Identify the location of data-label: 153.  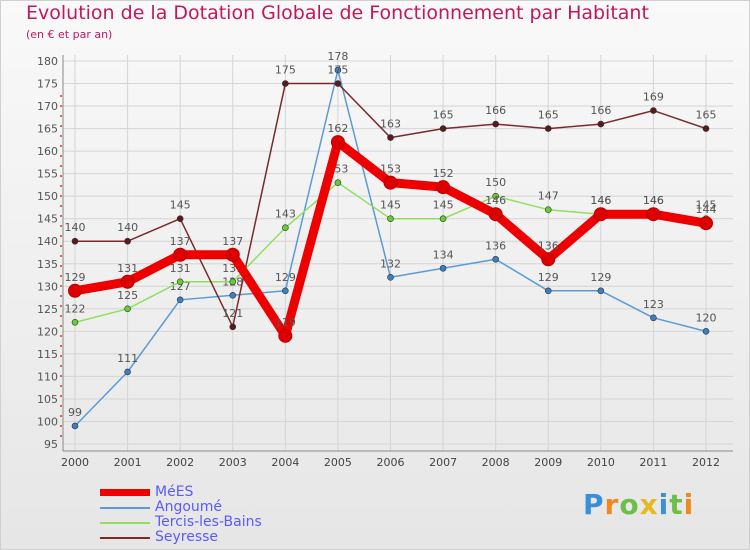
(390, 169).